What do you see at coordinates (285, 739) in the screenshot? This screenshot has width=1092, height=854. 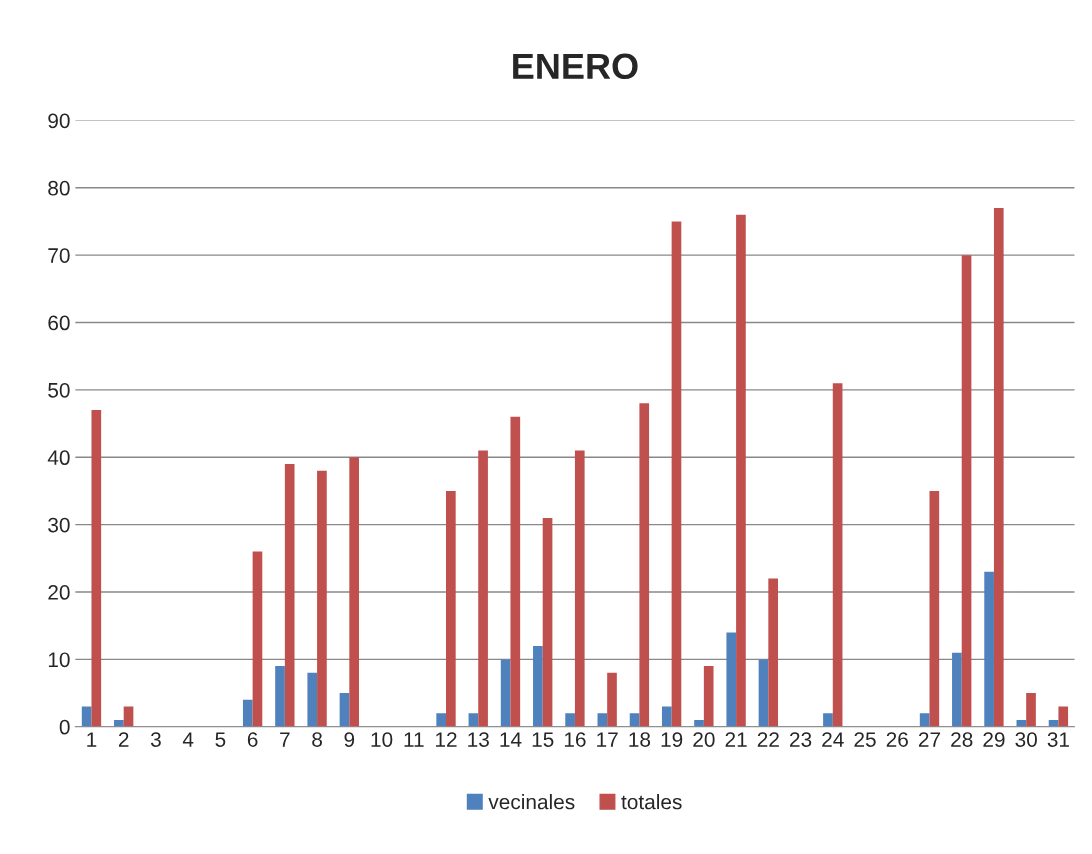 I see `x-tick-label: 7` at bounding box center [285, 739].